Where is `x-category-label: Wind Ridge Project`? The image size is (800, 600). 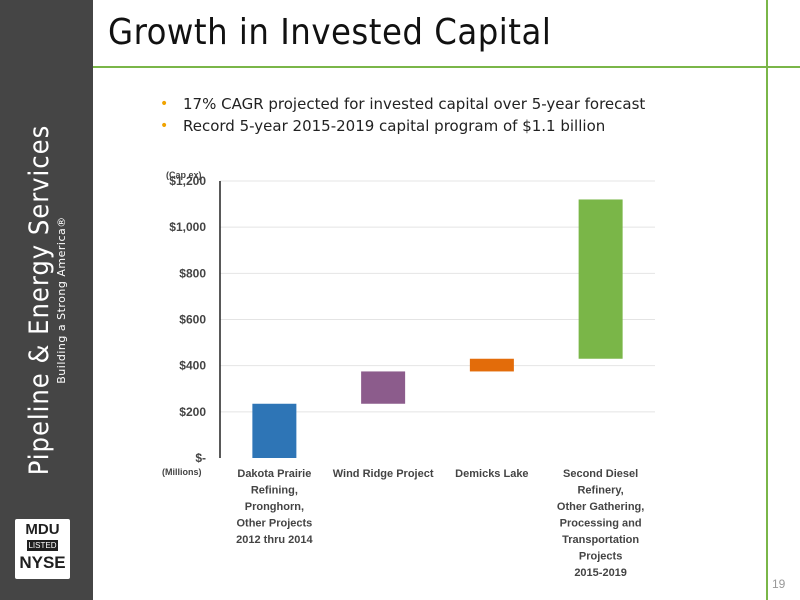 x-category-label: Wind Ridge Project is located at coordinates (383, 474).